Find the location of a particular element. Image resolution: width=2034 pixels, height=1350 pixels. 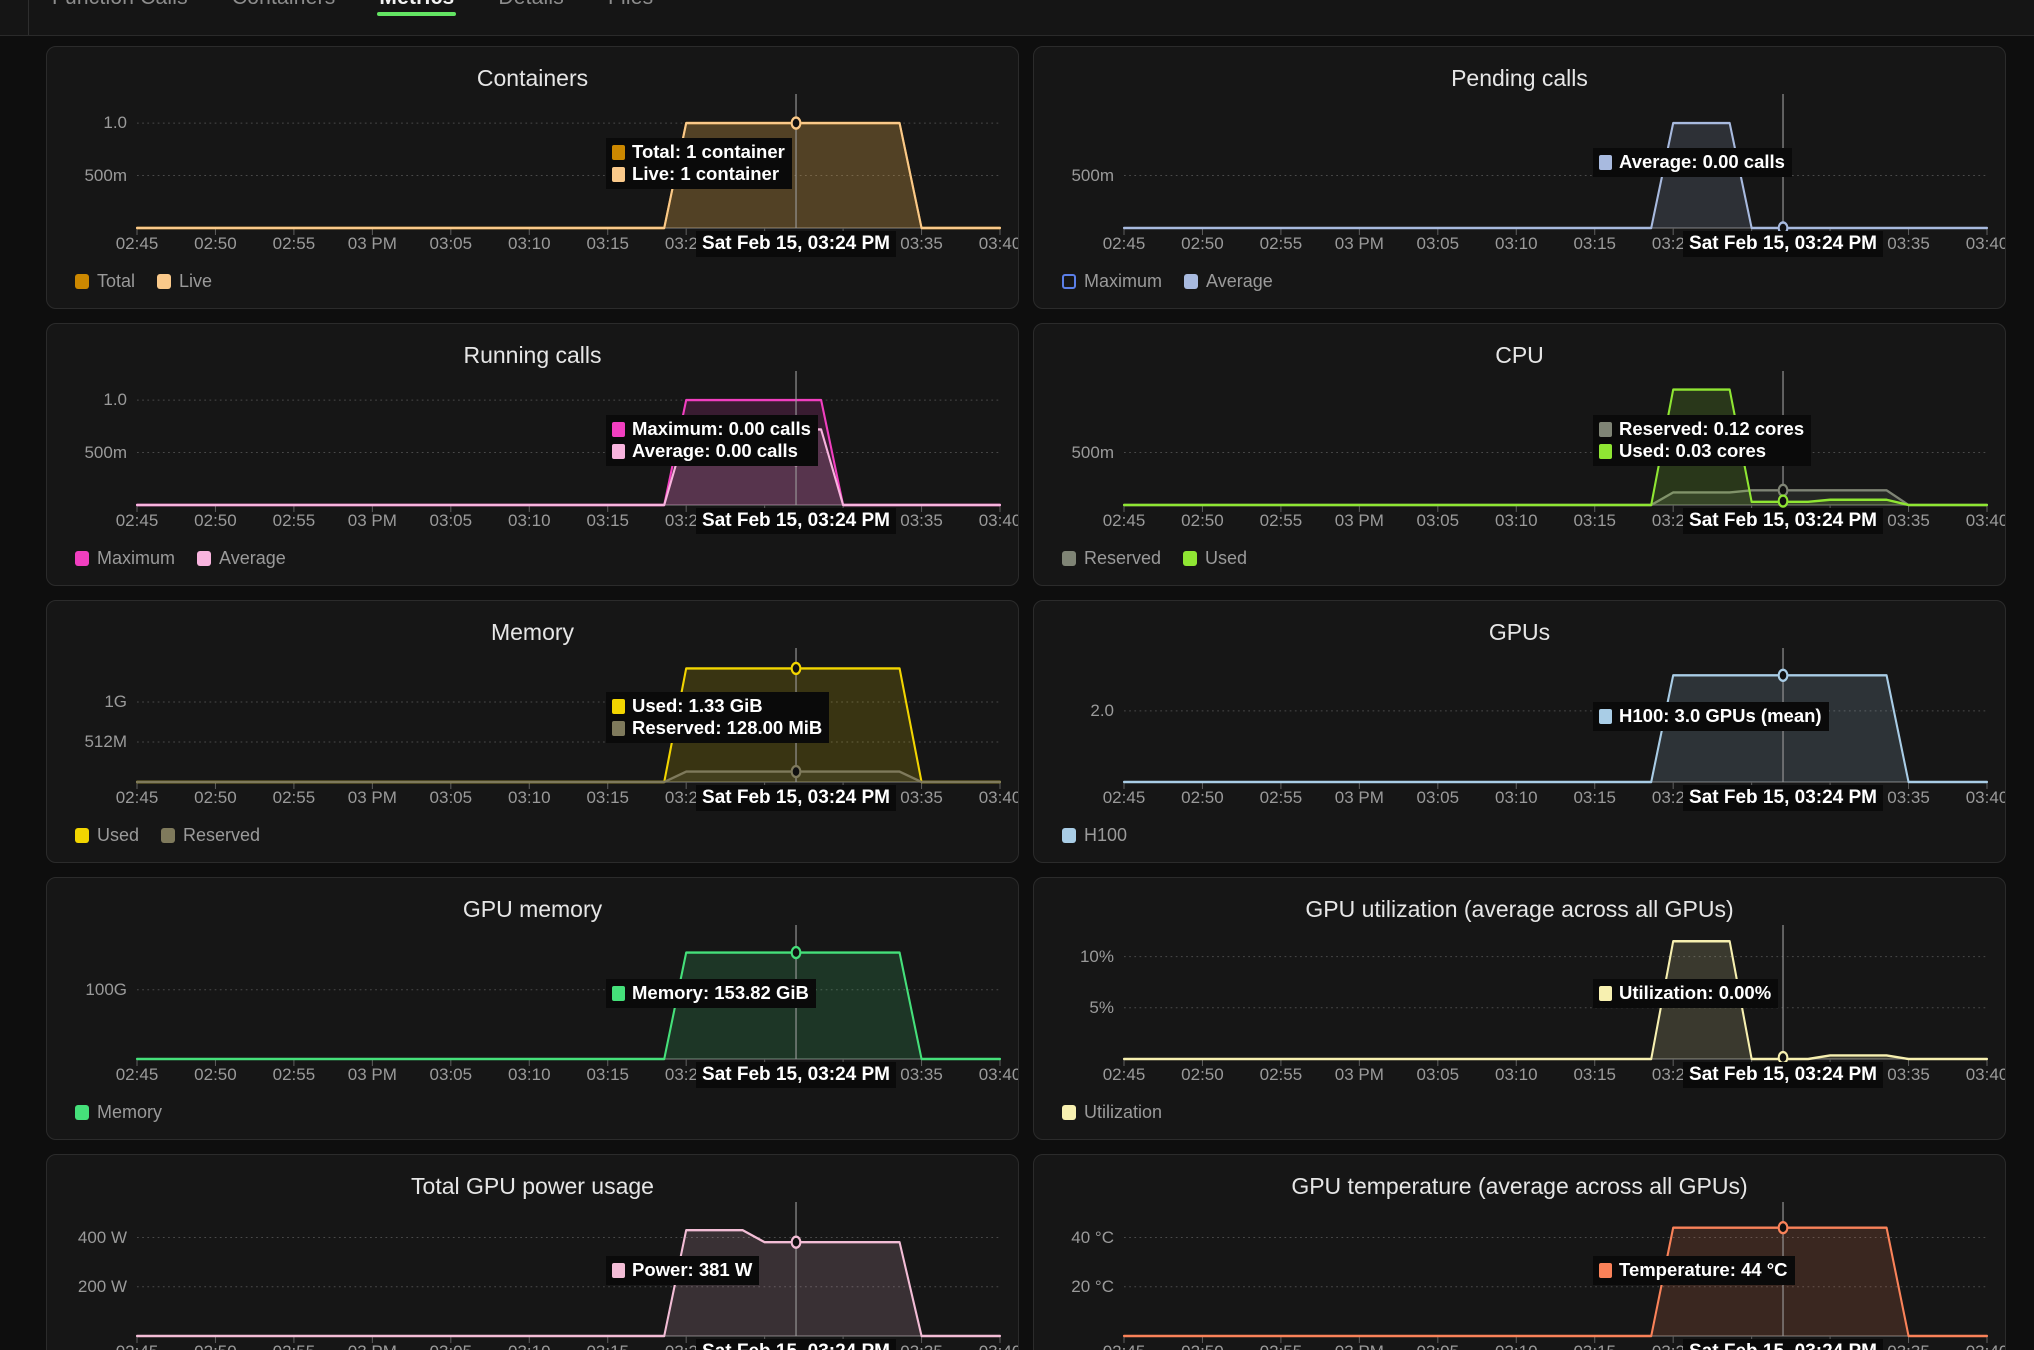

y-axis-labels: 1.0 500m is located at coordinates (532, 164).